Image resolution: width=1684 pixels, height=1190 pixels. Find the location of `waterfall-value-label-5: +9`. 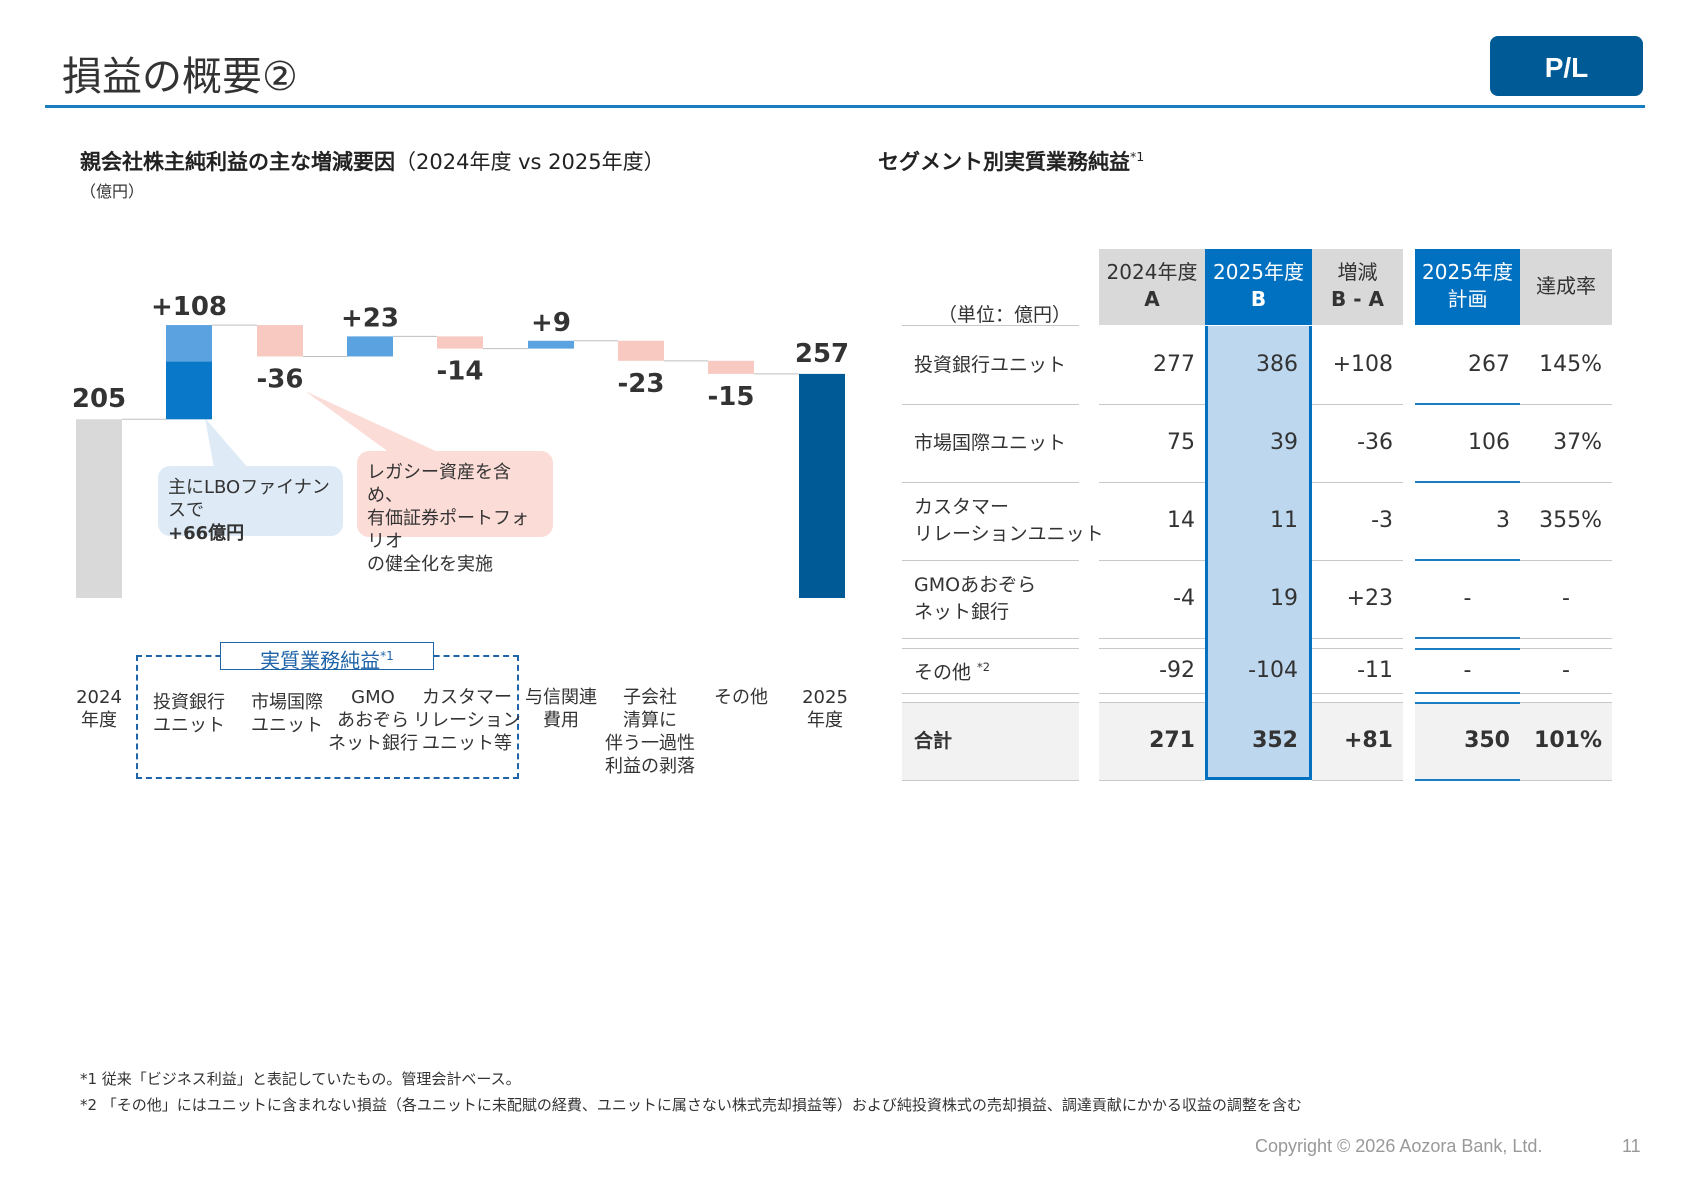

waterfall-value-label-5: +9 is located at coordinates (551, 323).